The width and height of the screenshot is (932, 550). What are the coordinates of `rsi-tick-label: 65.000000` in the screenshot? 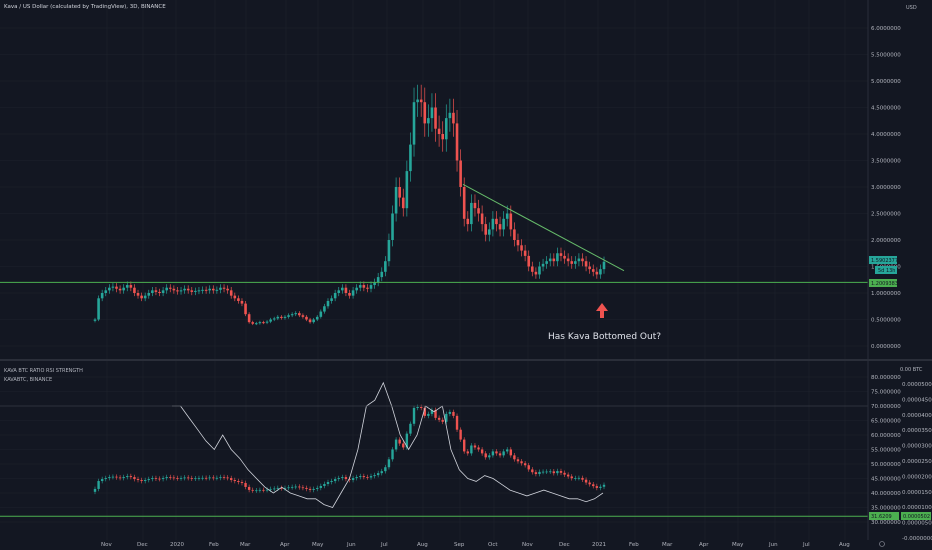 It's located at (886, 422).